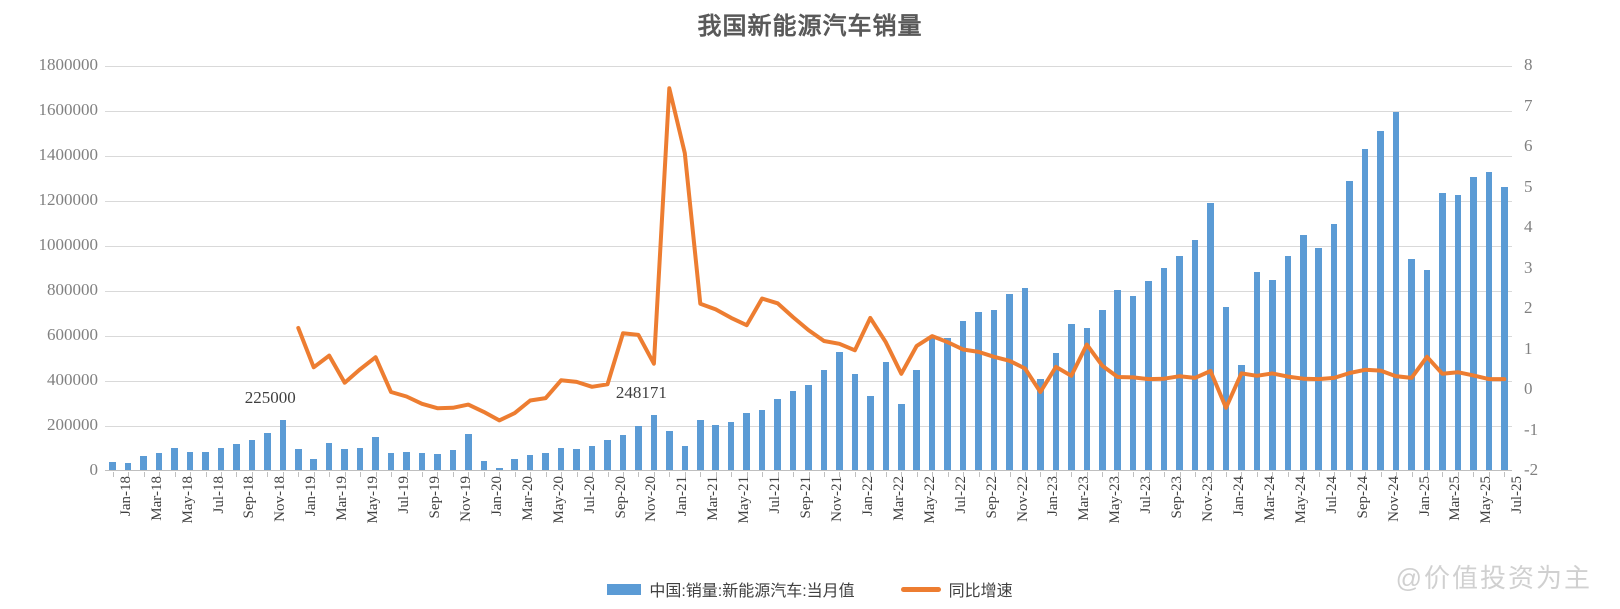  Describe the element at coordinates (72, 379) in the screenshot. I see `y-left-tick-label: 400000` at that location.